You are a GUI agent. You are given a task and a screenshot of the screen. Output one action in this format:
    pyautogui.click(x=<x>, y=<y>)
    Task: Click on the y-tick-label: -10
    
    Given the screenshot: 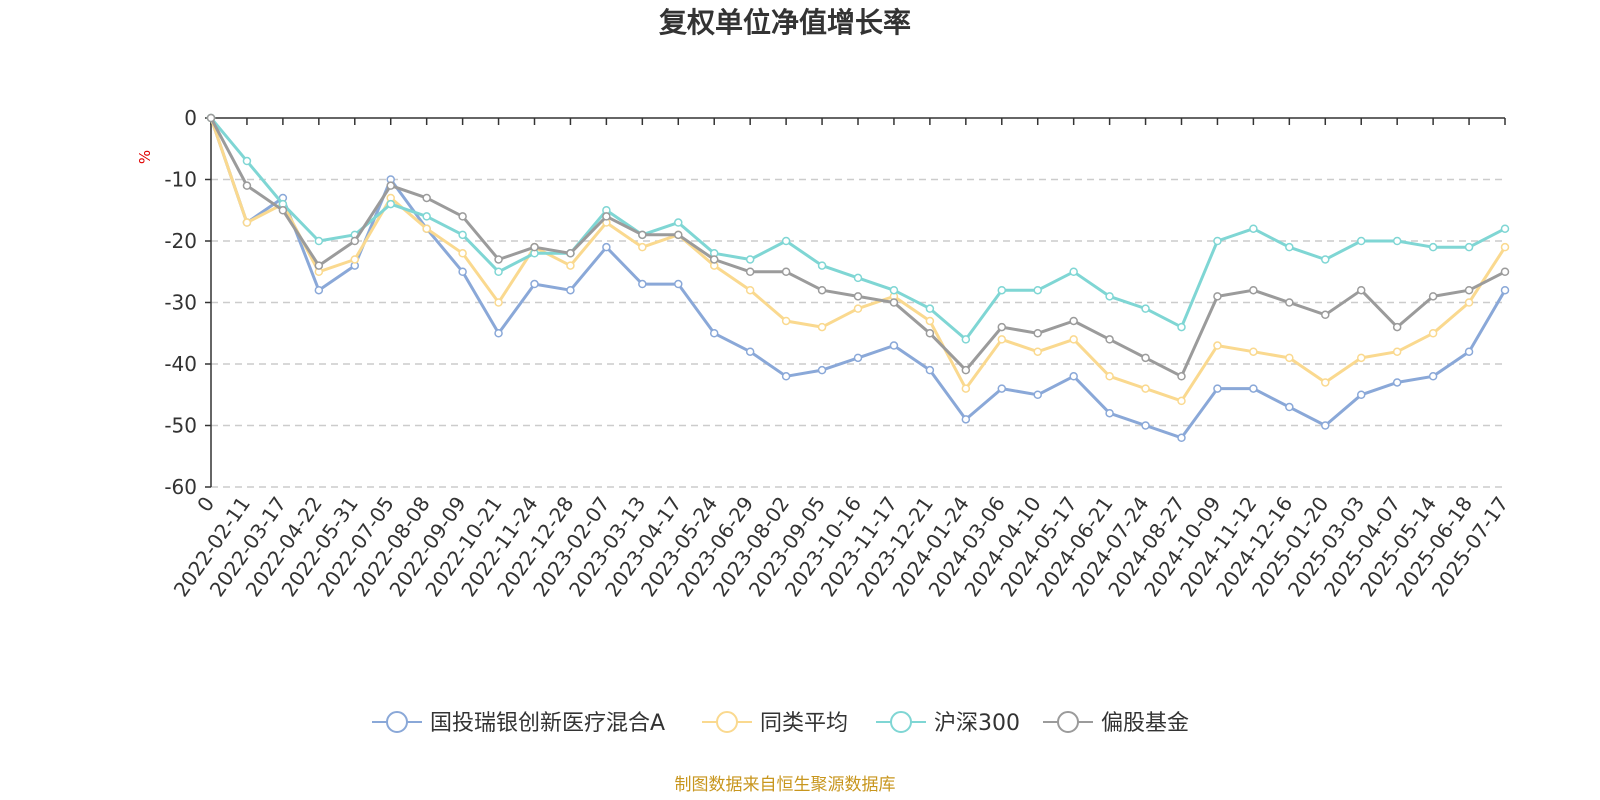 What is the action you would take?
    pyautogui.click(x=180, y=180)
    